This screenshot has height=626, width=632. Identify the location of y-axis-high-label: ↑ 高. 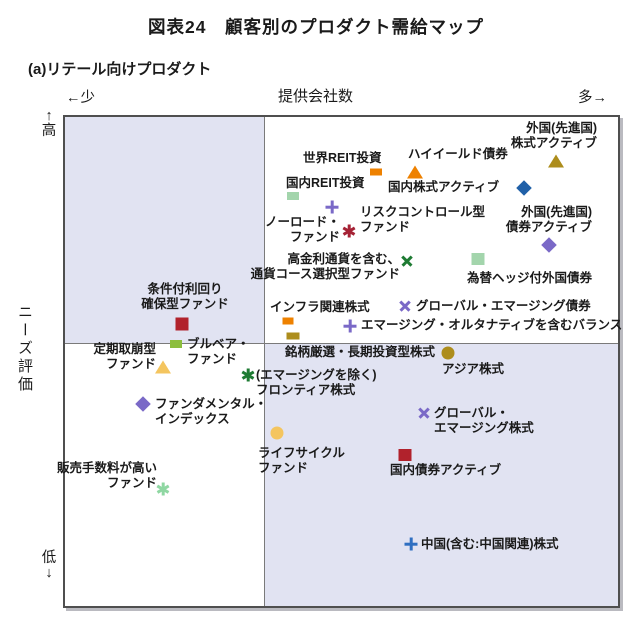
(49, 123).